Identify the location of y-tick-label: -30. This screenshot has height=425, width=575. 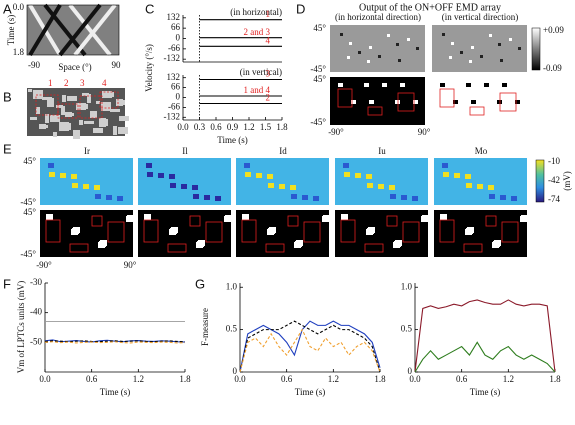
(36, 282).